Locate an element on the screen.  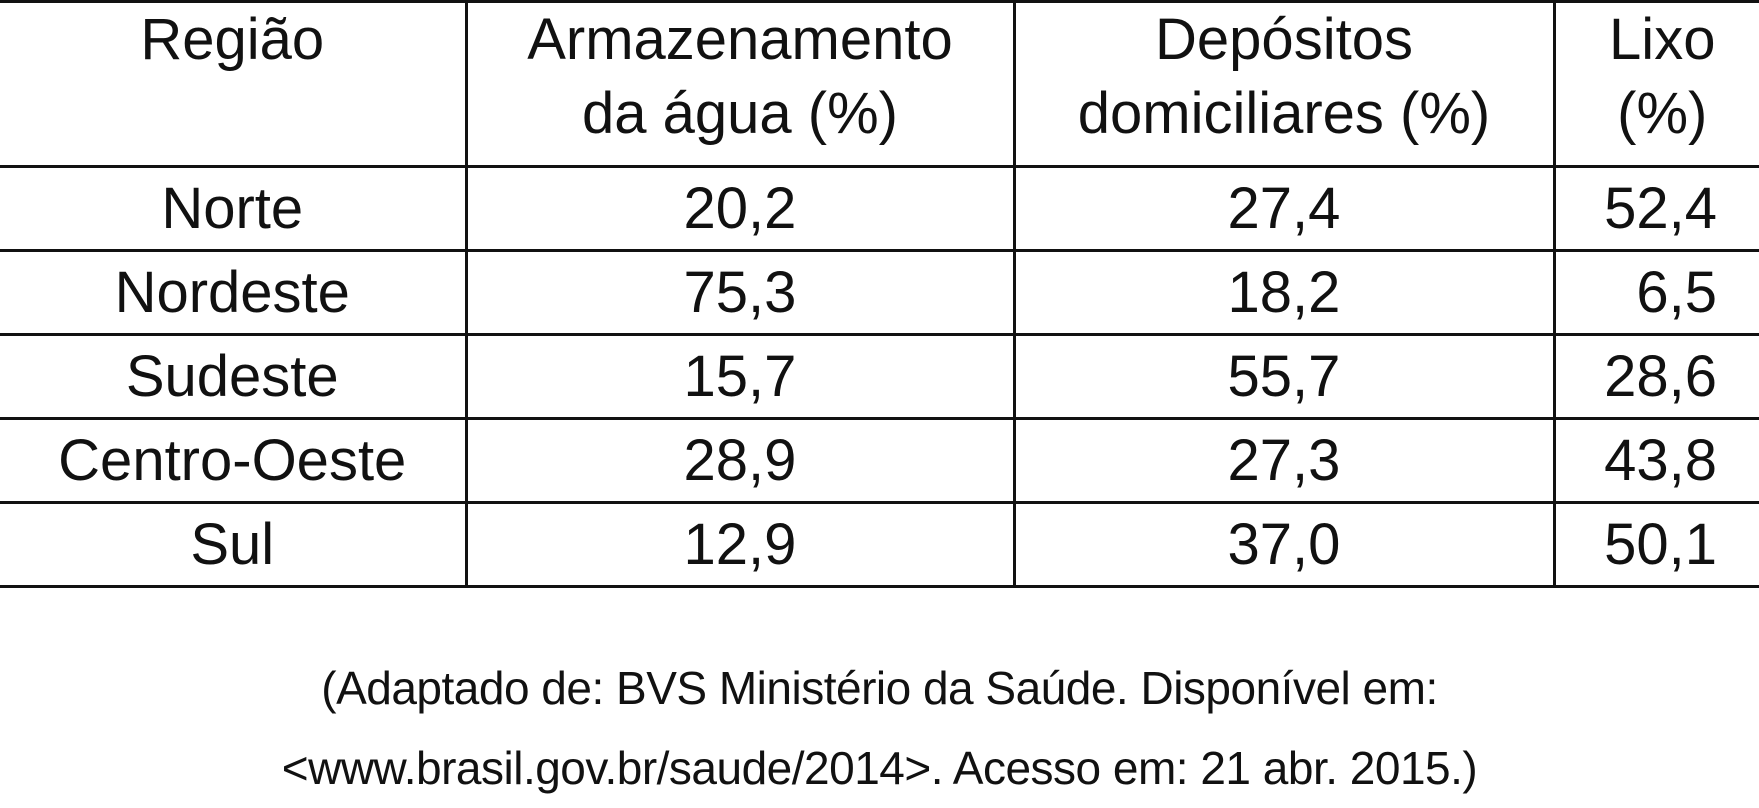
header-lixo-line1: Lixo is located at coordinates (1662, 40).